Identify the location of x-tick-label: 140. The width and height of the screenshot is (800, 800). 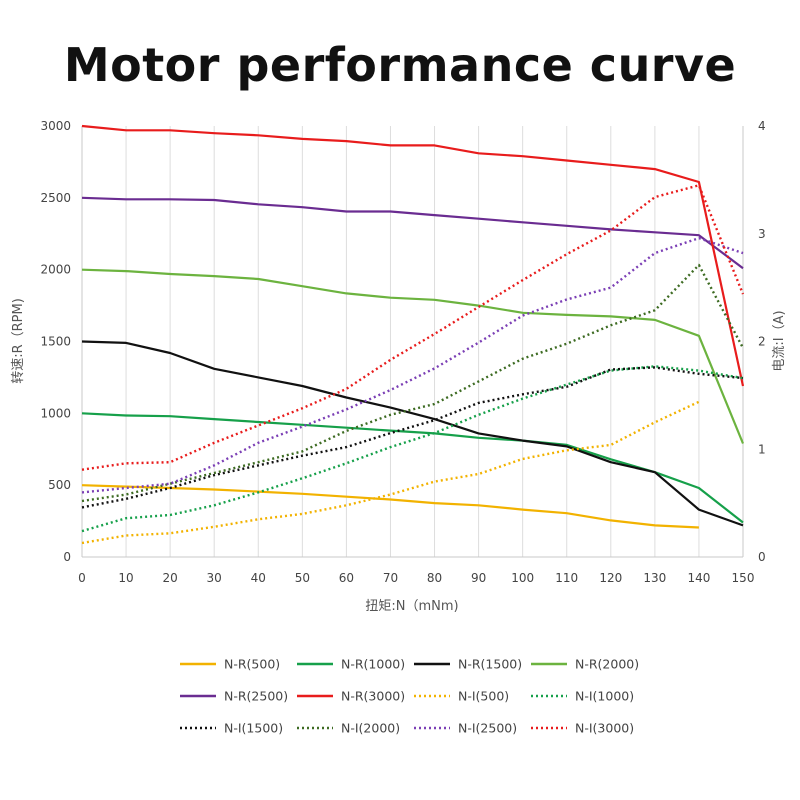
(698, 578).